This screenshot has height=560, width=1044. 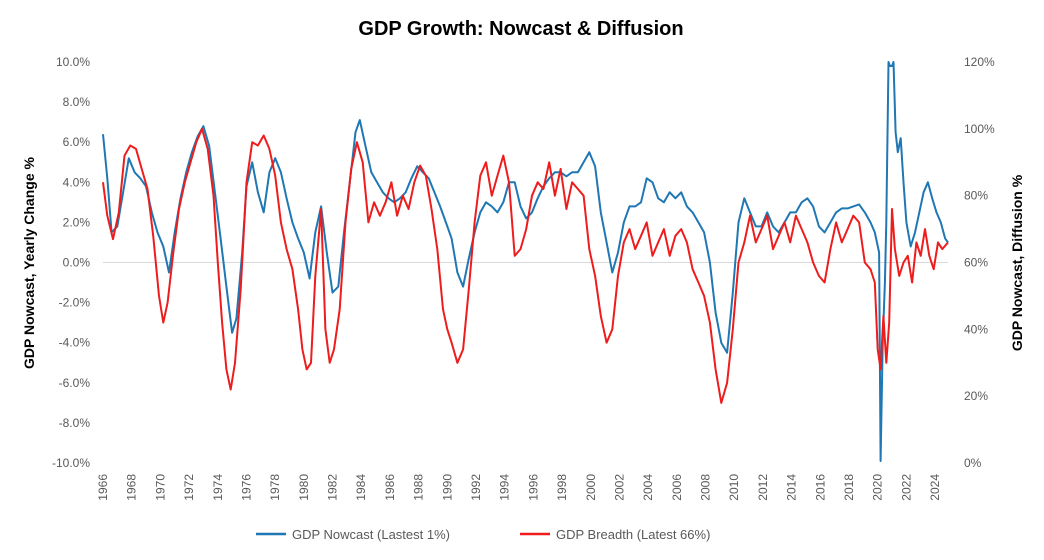 What do you see at coordinates (976, 196) in the screenshot?
I see `y-right-tick-label: 80%` at bounding box center [976, 196].